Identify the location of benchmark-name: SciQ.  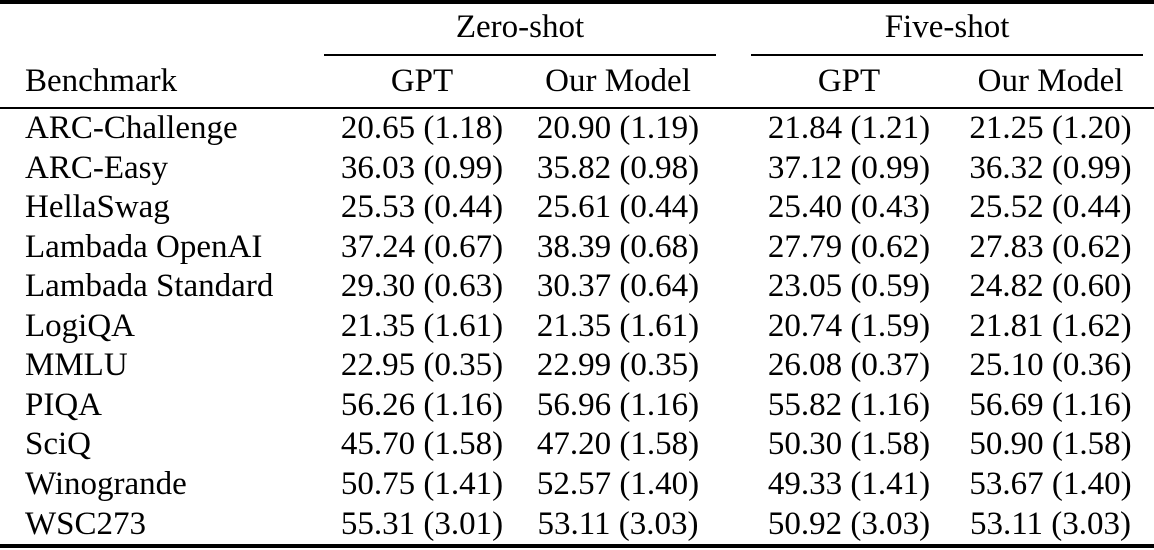
(58, 444).